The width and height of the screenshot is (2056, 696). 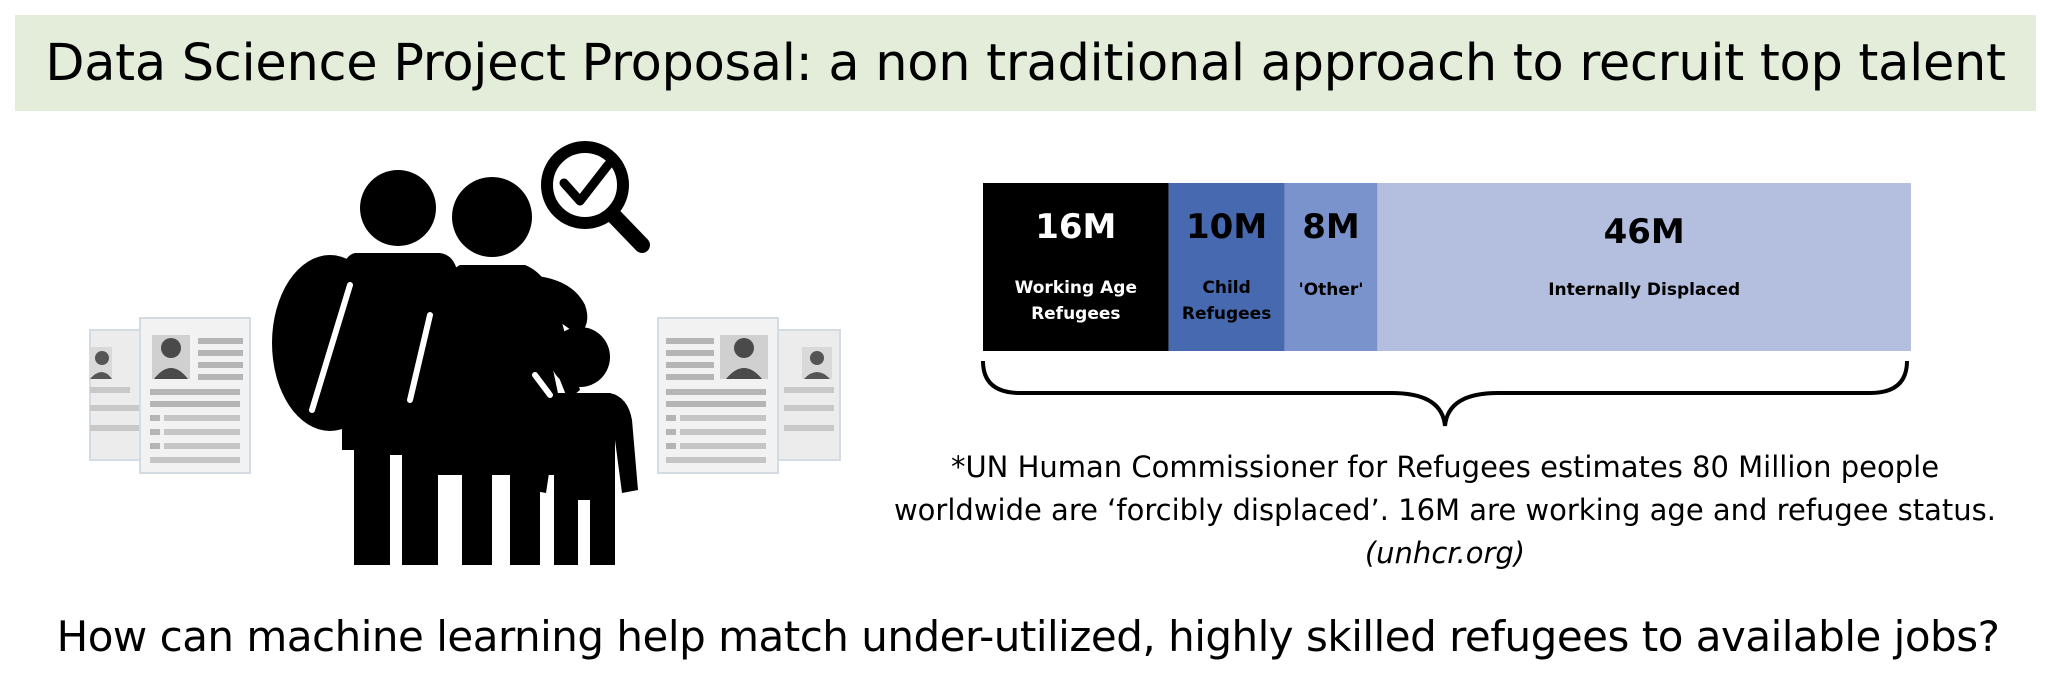 What do you see at coordinates (1445, 553) in the screenshot?
I see `footnote-source: (unhcr.org)` at bounding box center [1445, 553].